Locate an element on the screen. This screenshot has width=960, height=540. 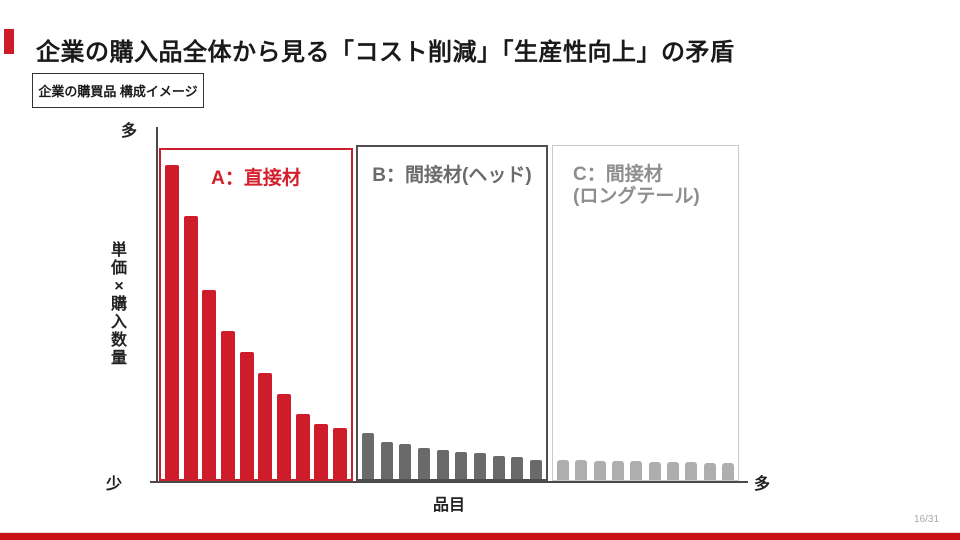
chart-tag-label: 企業の購買品 構成イメージ is located at coordinates (118, 91).